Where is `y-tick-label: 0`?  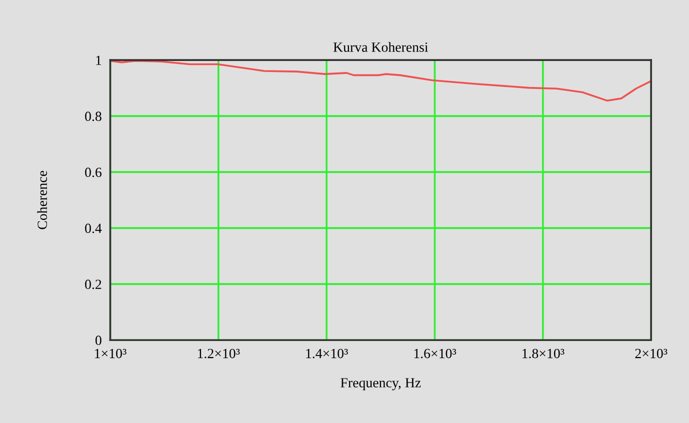 y-tick-label: 0 is located at coordinates (98, 341).